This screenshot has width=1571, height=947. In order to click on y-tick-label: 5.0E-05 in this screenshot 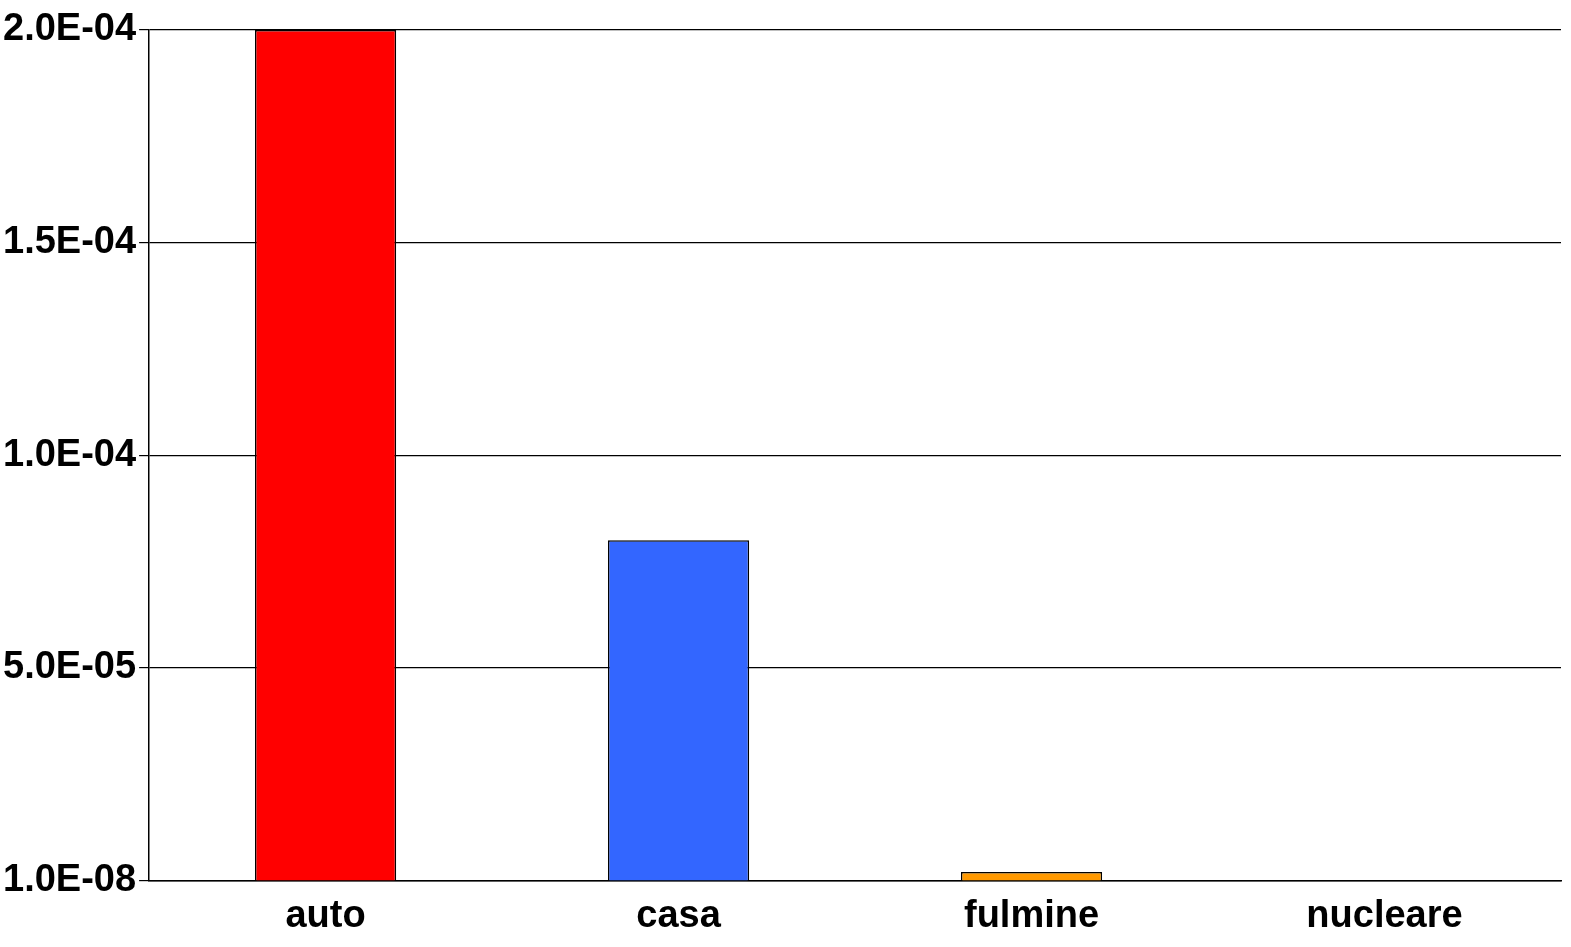, I will do `click(70, 665)`.